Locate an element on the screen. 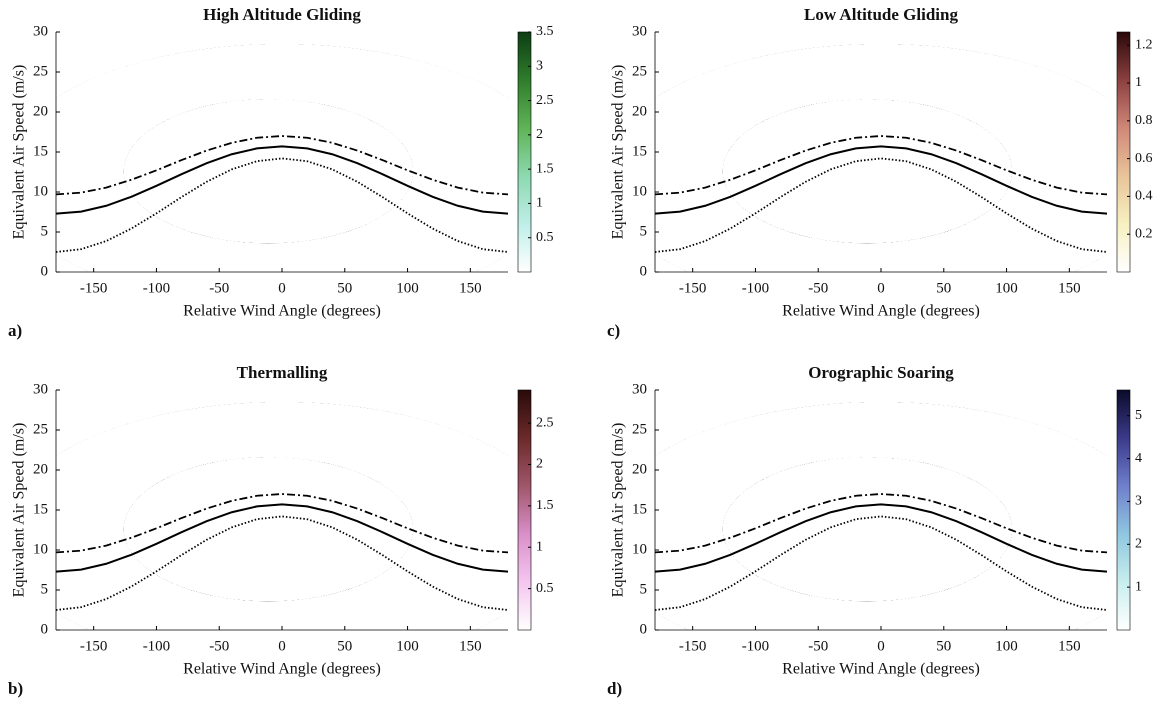  chart-title: Orographic Soaring is located at coordinates (881, 372).